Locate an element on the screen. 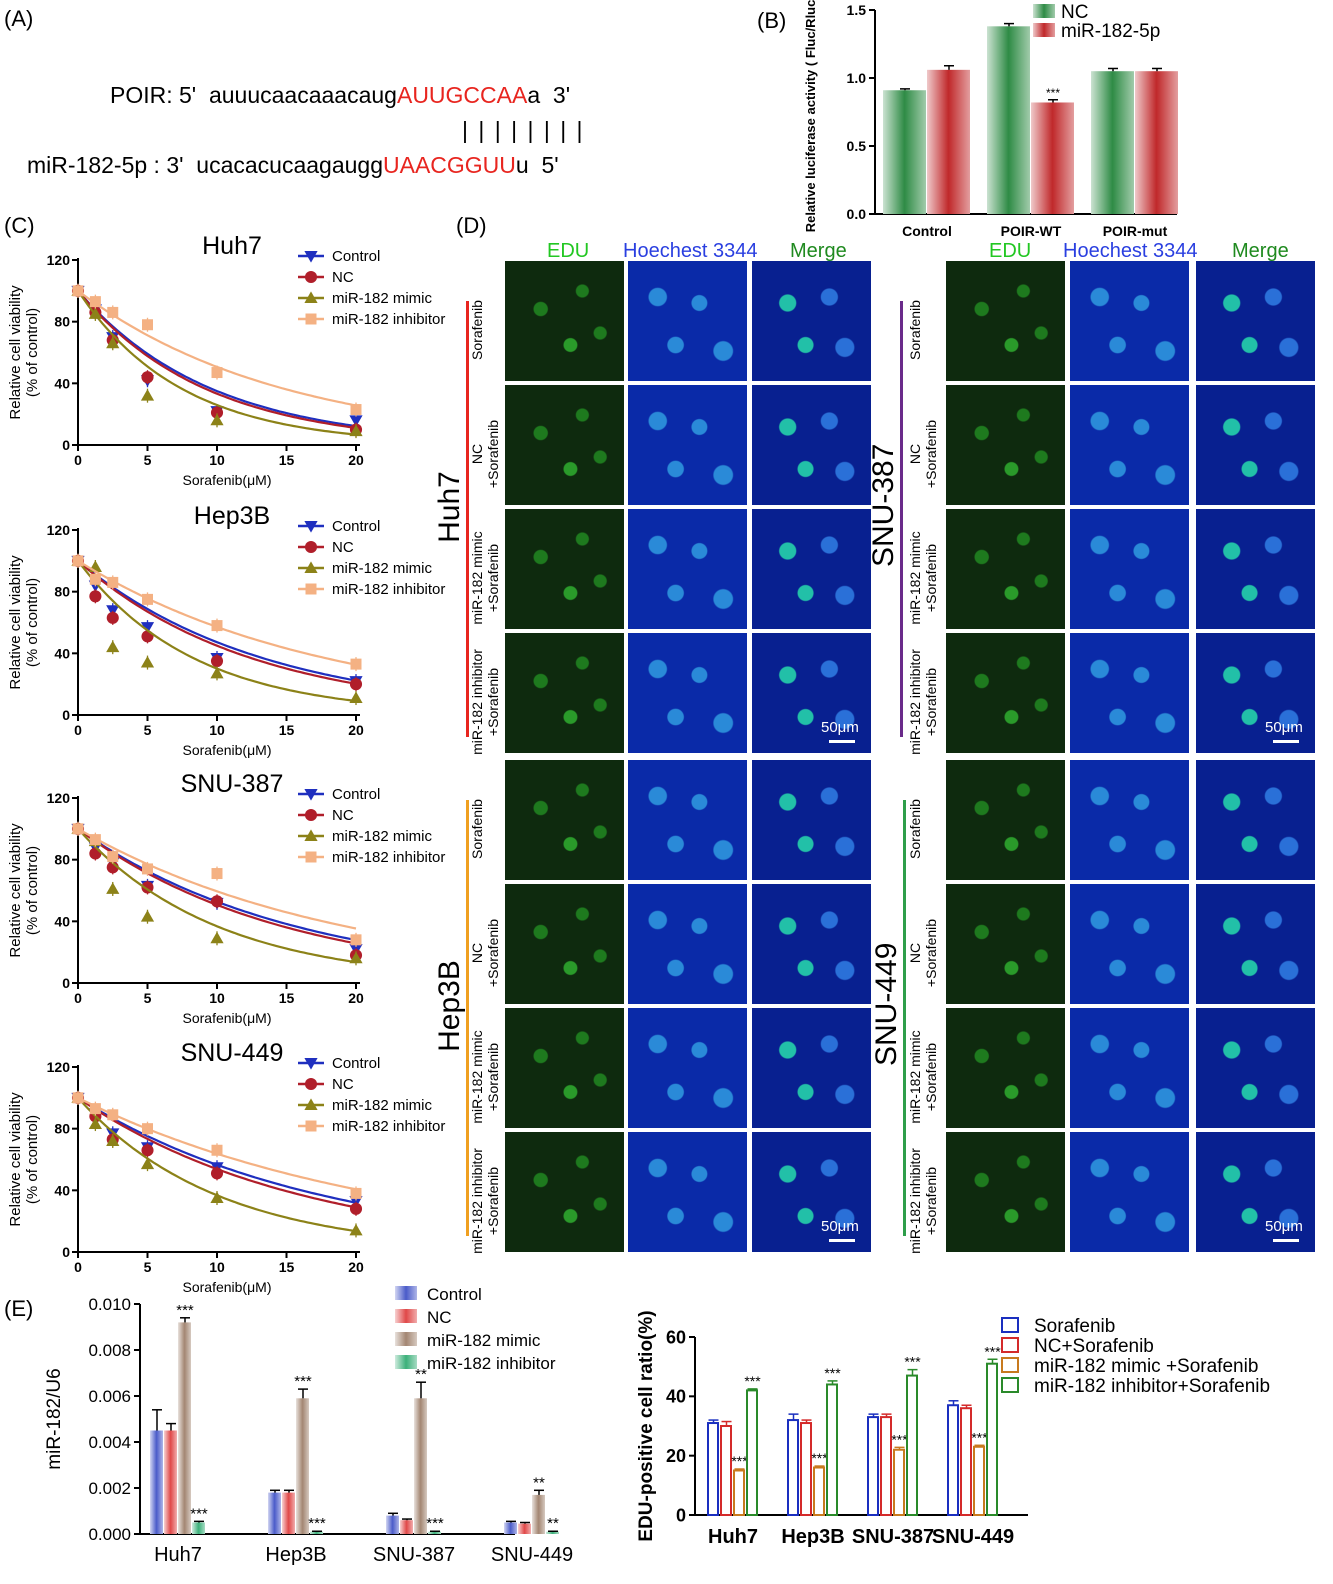  y-axis-label-line: (% of control) is located at coordinates (32, 890).